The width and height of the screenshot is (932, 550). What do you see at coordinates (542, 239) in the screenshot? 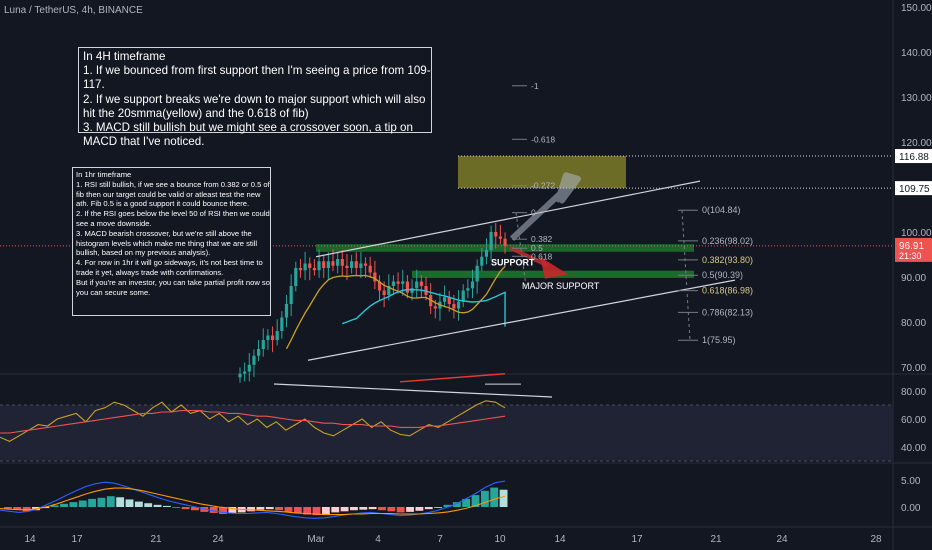
I see `fib-ret-label: 0.382` at bounding box center [542, 239].